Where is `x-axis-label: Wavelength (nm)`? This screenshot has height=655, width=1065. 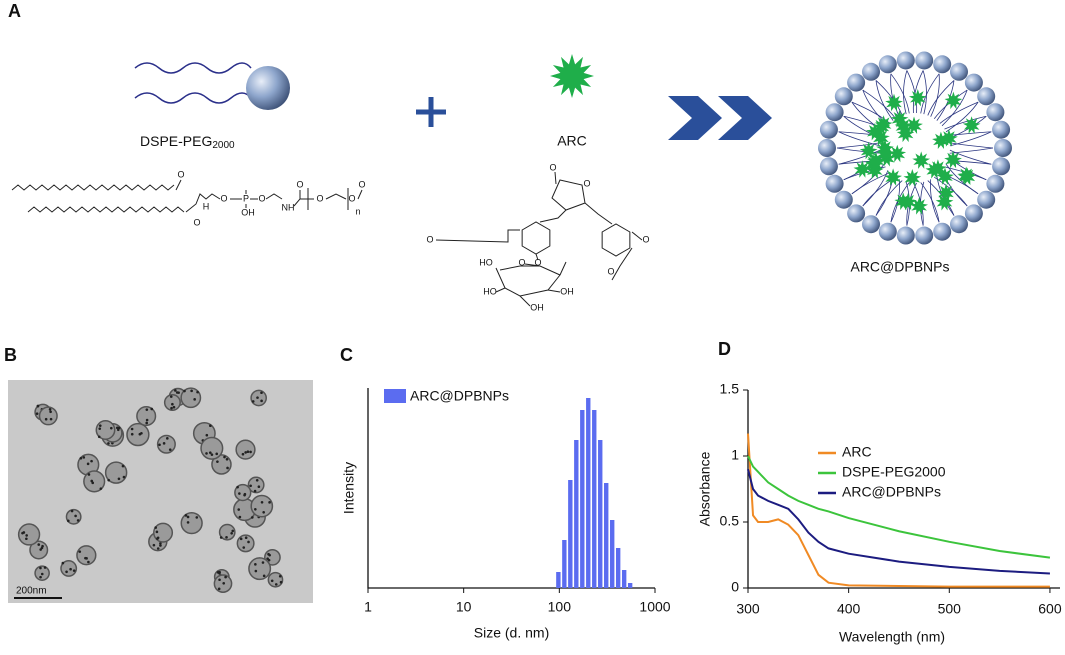
x-axis-label: Wavelength (nm) is located at coordinates (892, 637).